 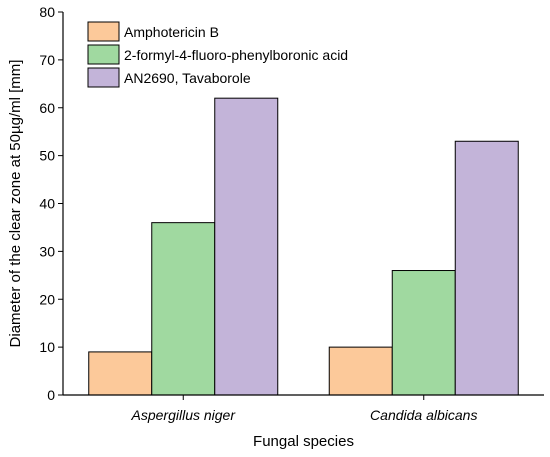 What do you see at coordinates (236, 55) in the screenshot?
I see `legend-label: 2-formyl-4-fluoro-phenylboronic acid` at bounding box center [236, 55].